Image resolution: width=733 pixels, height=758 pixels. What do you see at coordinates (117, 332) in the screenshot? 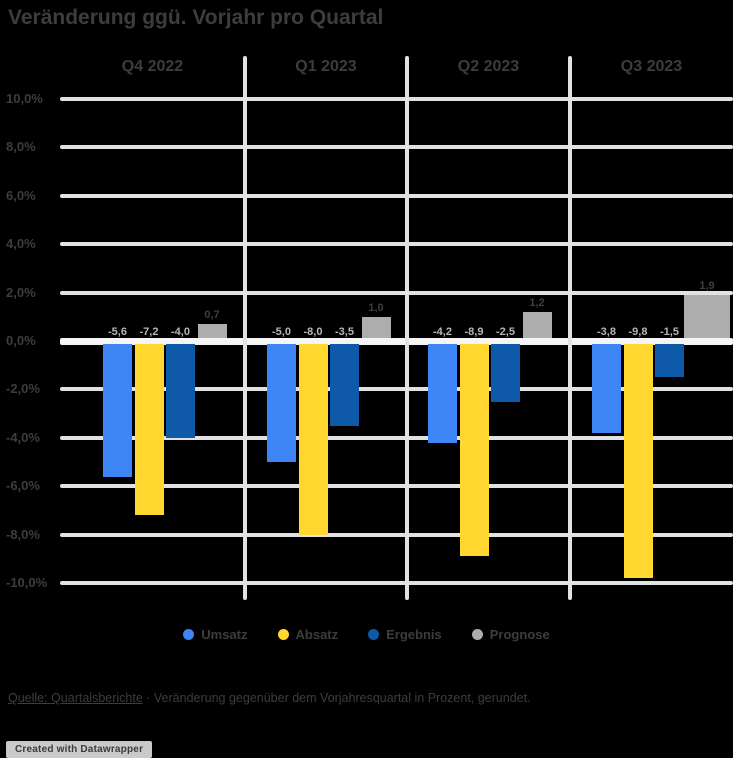
I see `bar-value-label: -5,6` at bounding box center [117, 332].